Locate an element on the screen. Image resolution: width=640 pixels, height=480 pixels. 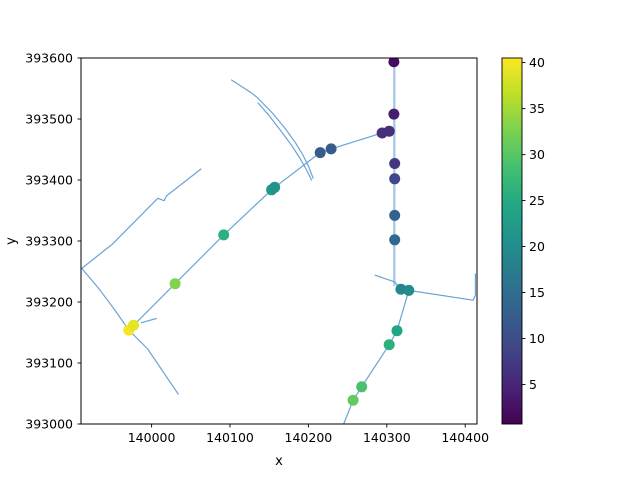
y-axis-label: y is located at coordinates (11, 241).